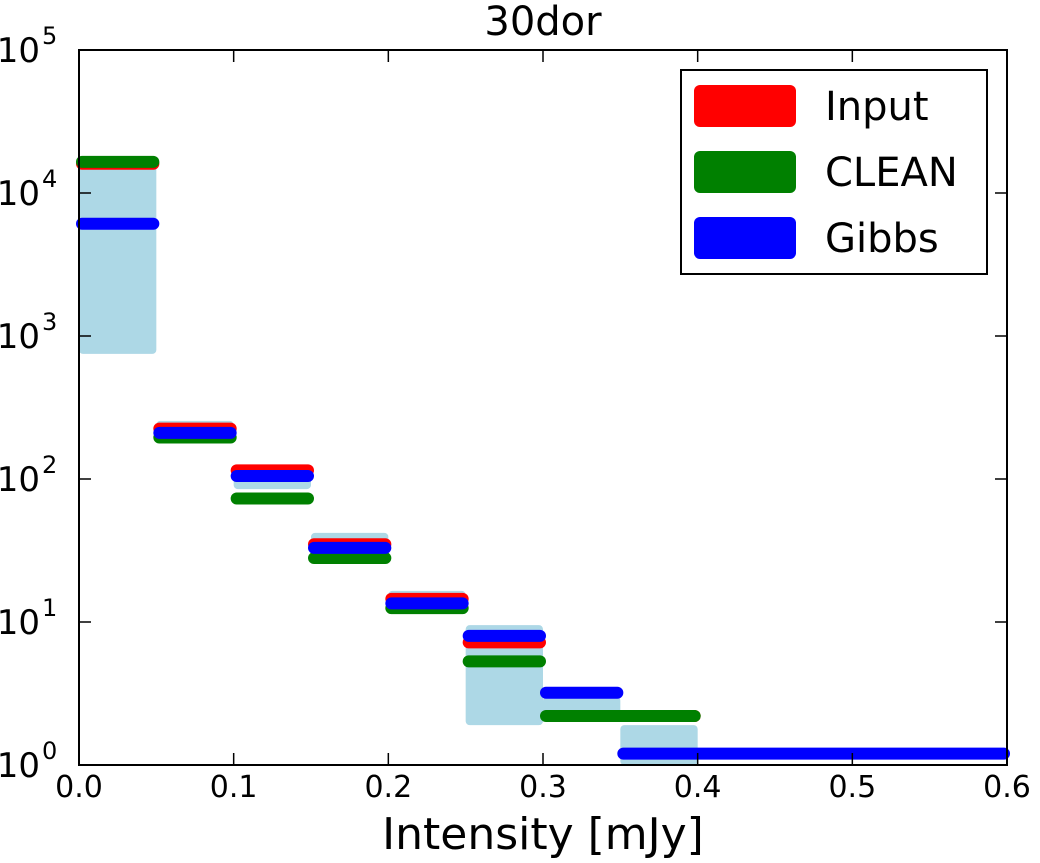 This screenshot has height=863, width=1040. What do you see at coordinates (1007, 787) in the screenshot?
I see `x-tick-label-6: 0.6` at bounding box center [1007, 787].